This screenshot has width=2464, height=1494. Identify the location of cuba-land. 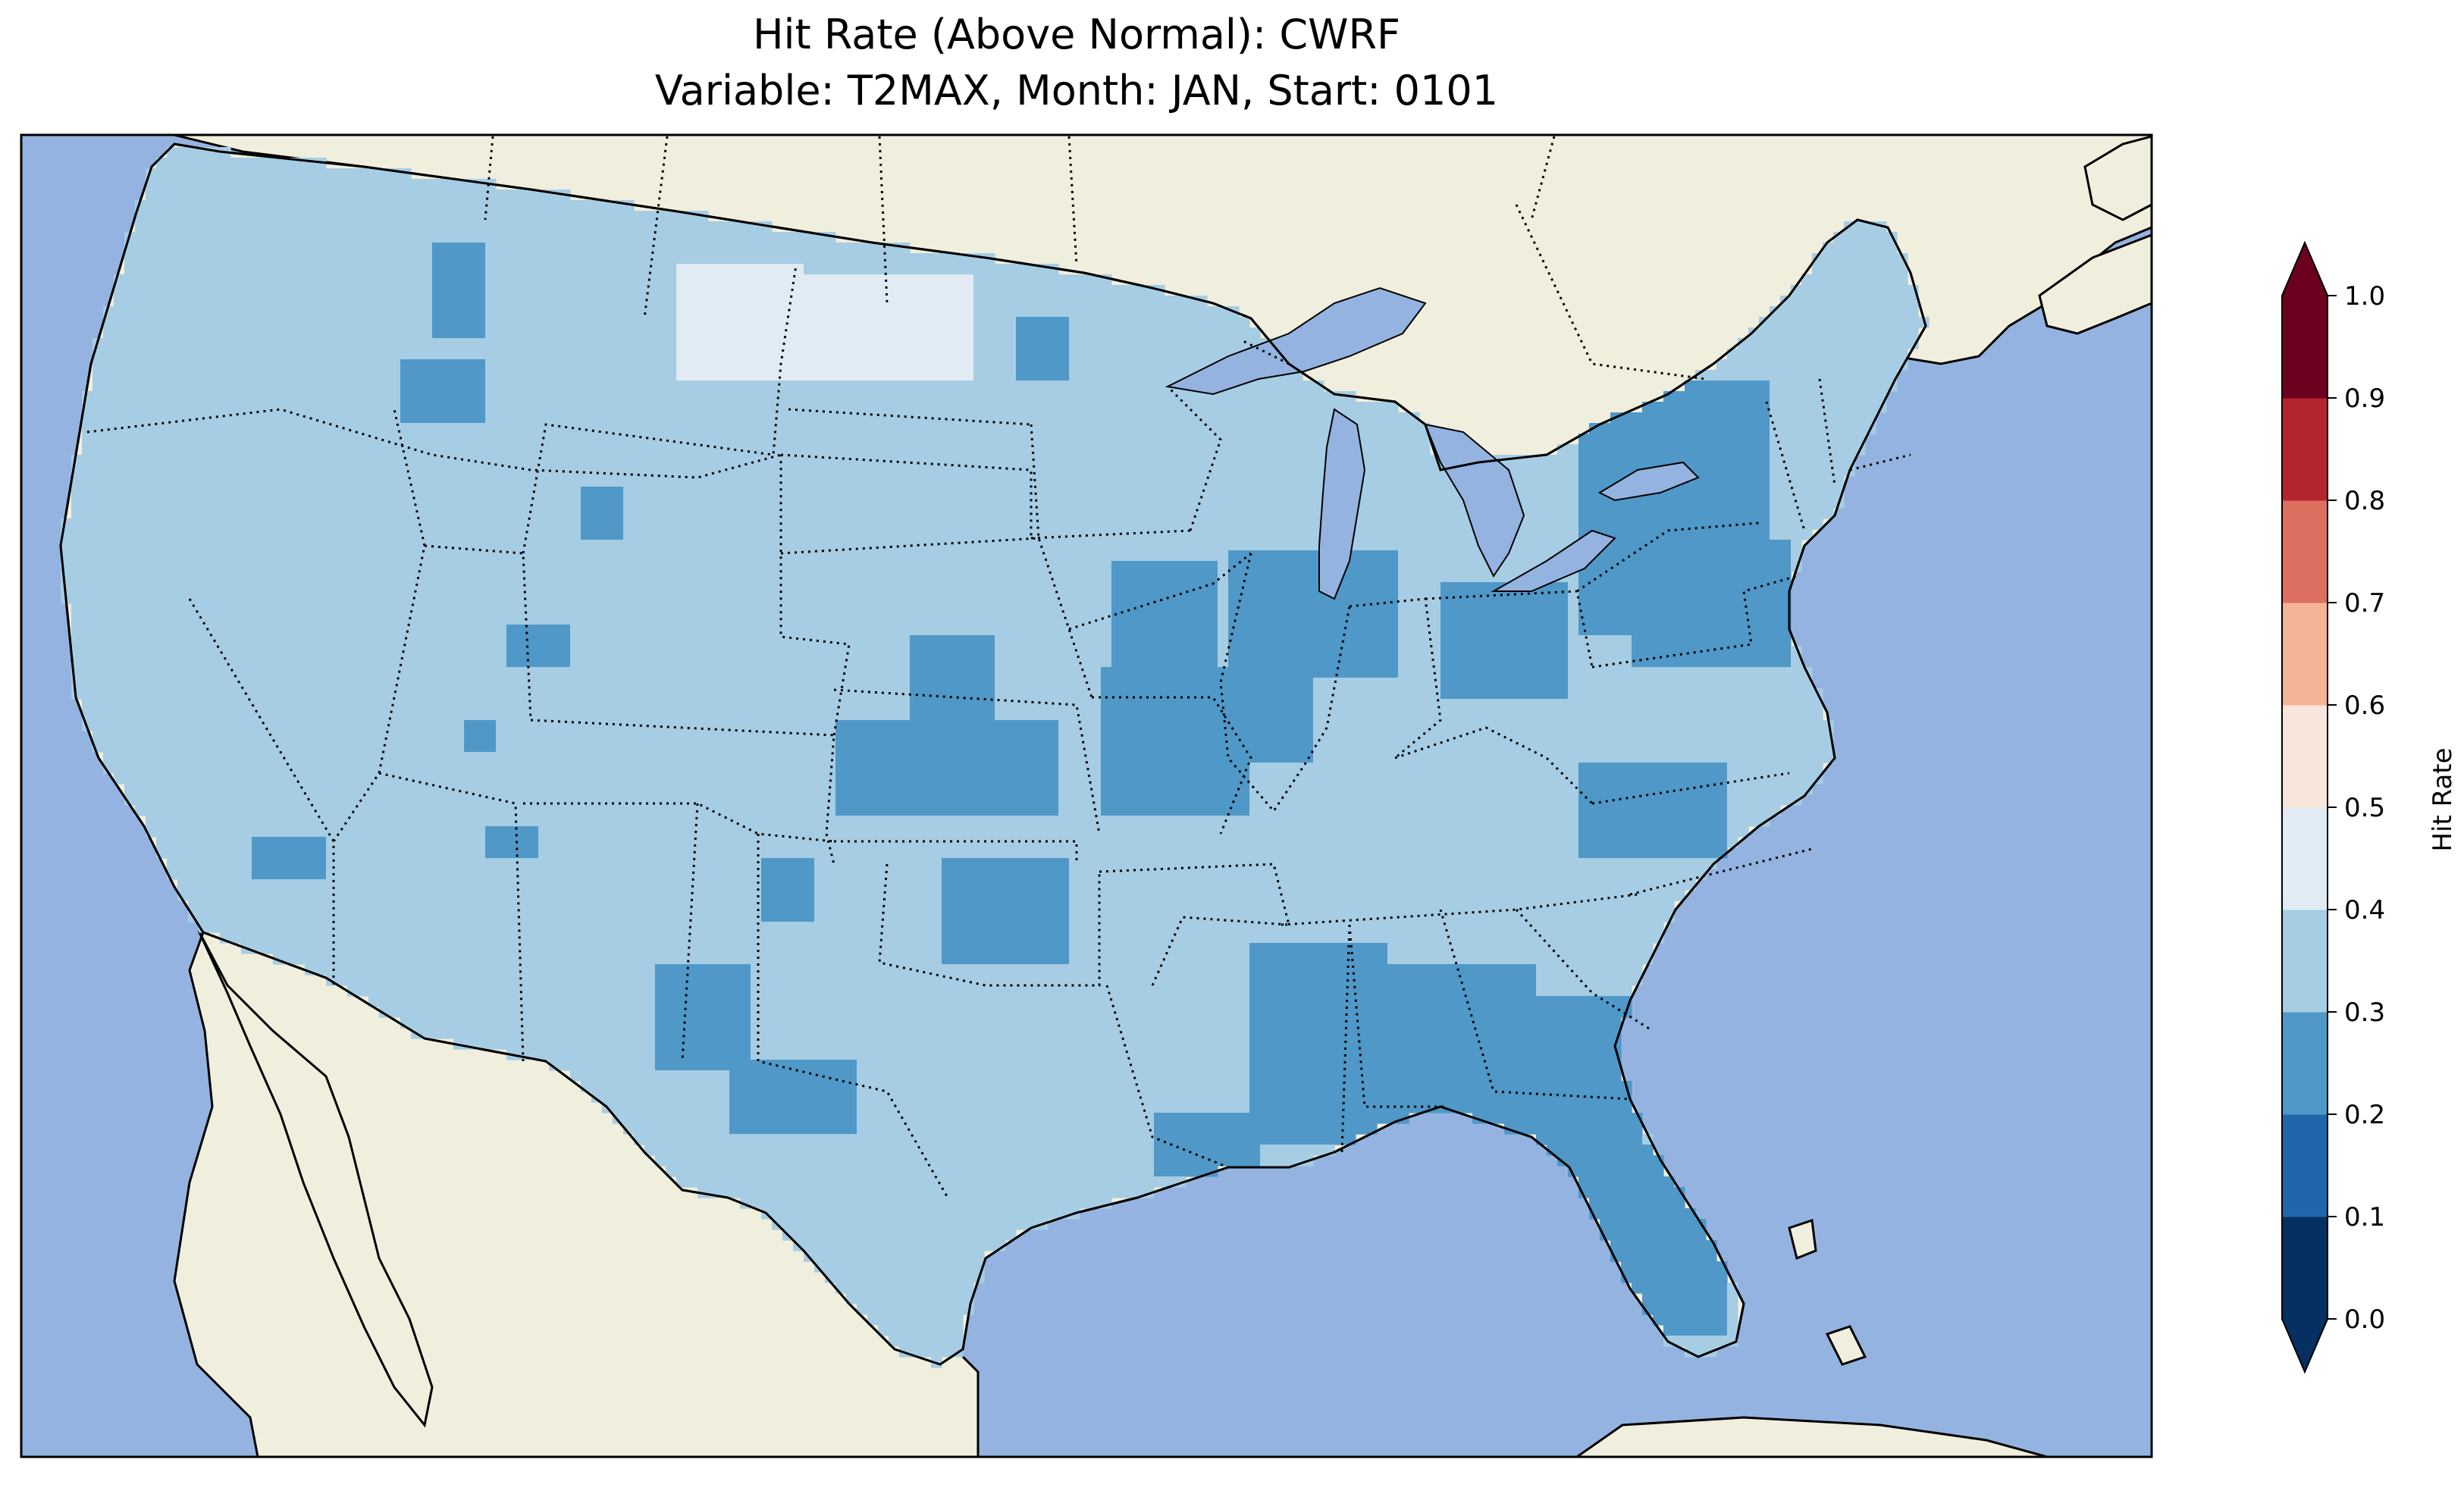
(1812, 1436).